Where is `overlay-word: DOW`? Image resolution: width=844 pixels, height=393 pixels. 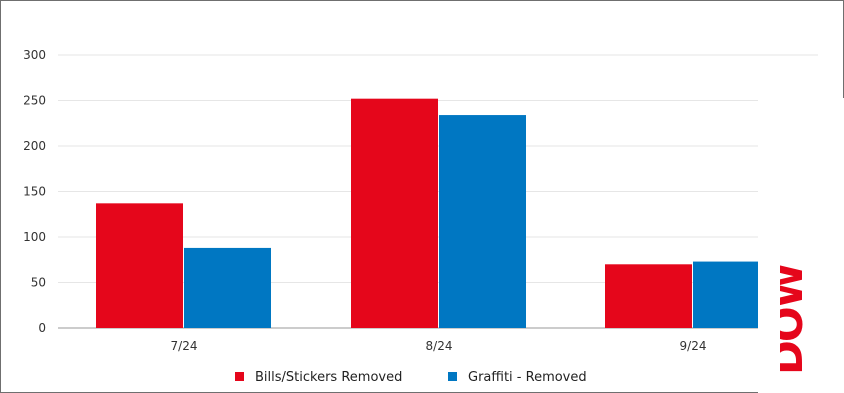 overlay-word: DOW is located at coordinates (796, 318).